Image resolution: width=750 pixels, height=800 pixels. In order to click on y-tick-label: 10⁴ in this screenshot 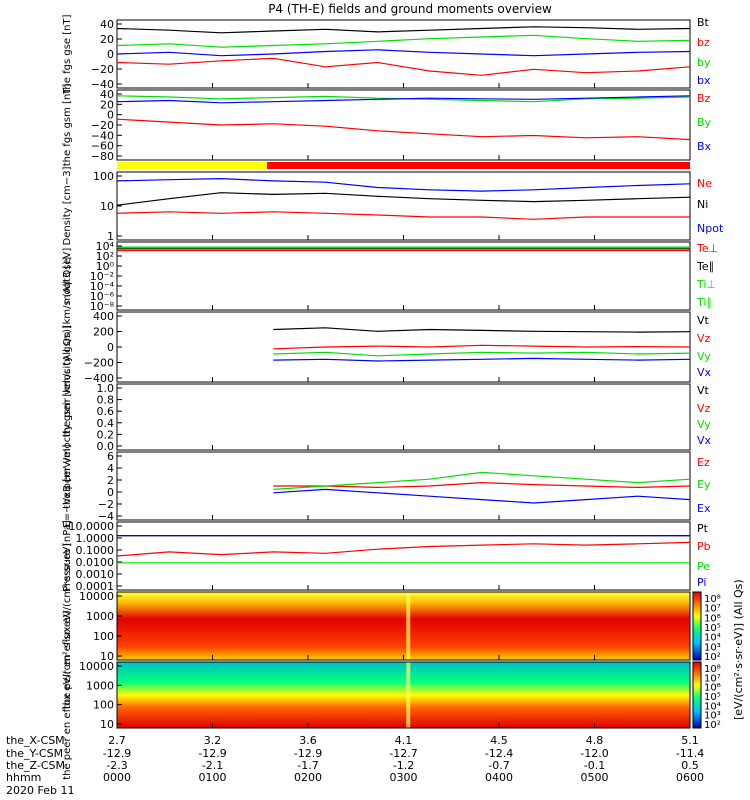, I will do `click(105, 246)`.